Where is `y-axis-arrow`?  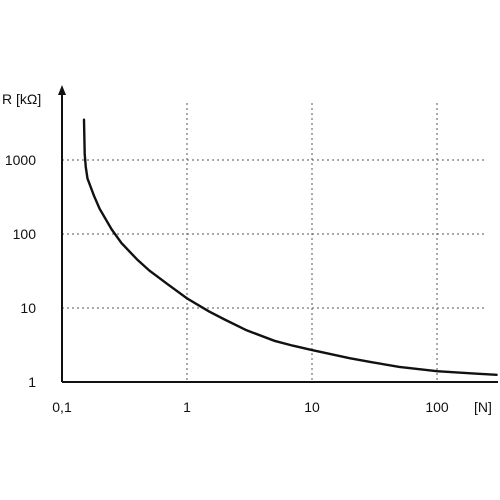 y-axis-arrow is located at coordinates (62, 90).